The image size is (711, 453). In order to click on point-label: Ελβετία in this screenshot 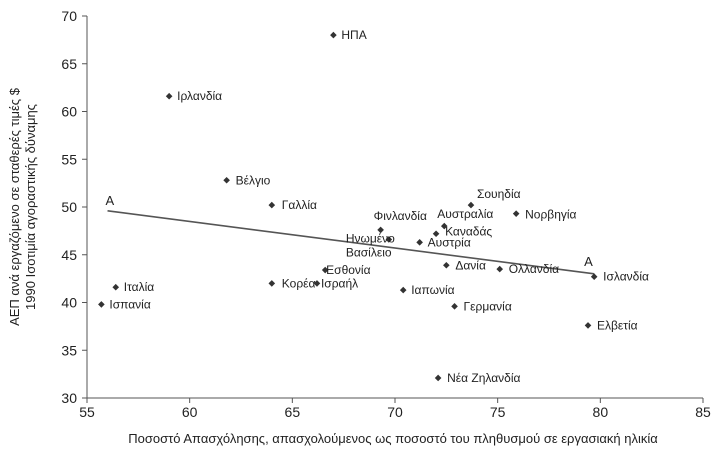, I will do `click(617, 325)`.